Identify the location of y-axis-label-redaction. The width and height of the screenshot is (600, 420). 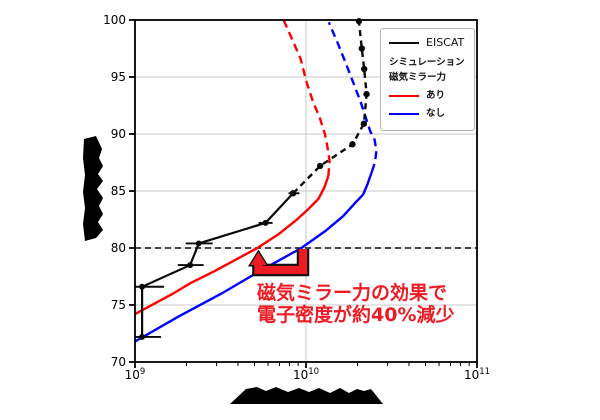
(93, 188).